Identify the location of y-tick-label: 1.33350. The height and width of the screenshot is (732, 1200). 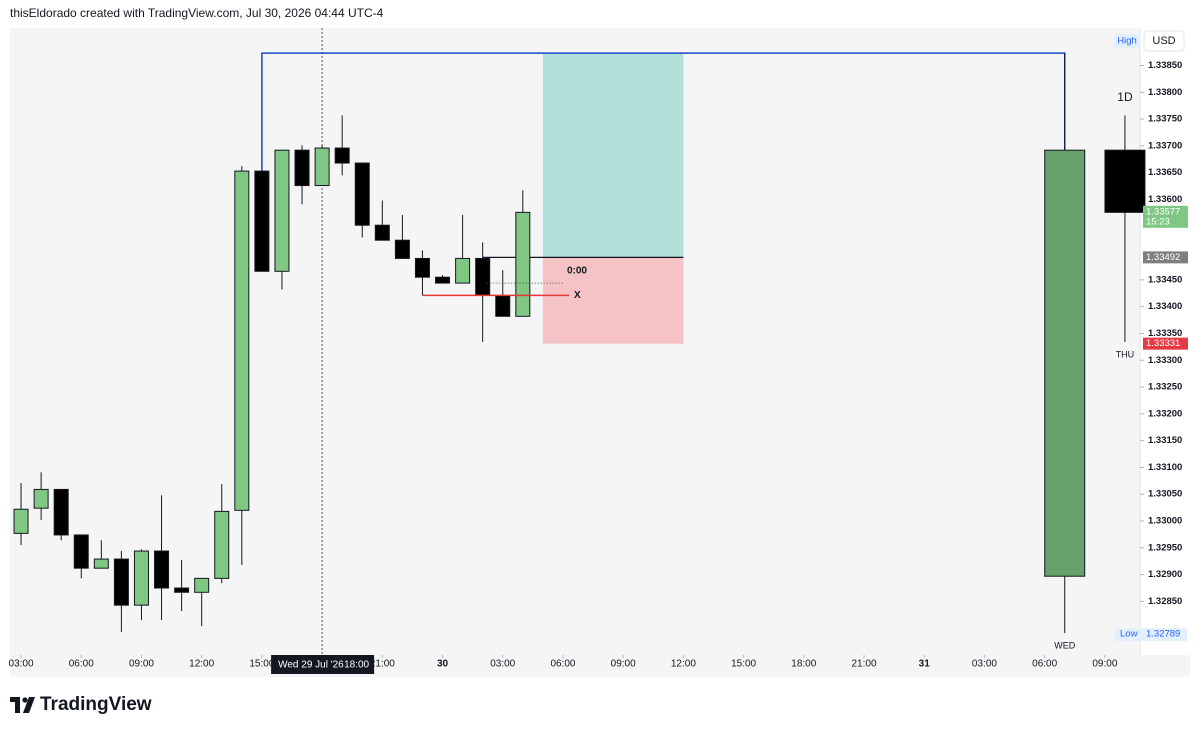
(1165, 333).